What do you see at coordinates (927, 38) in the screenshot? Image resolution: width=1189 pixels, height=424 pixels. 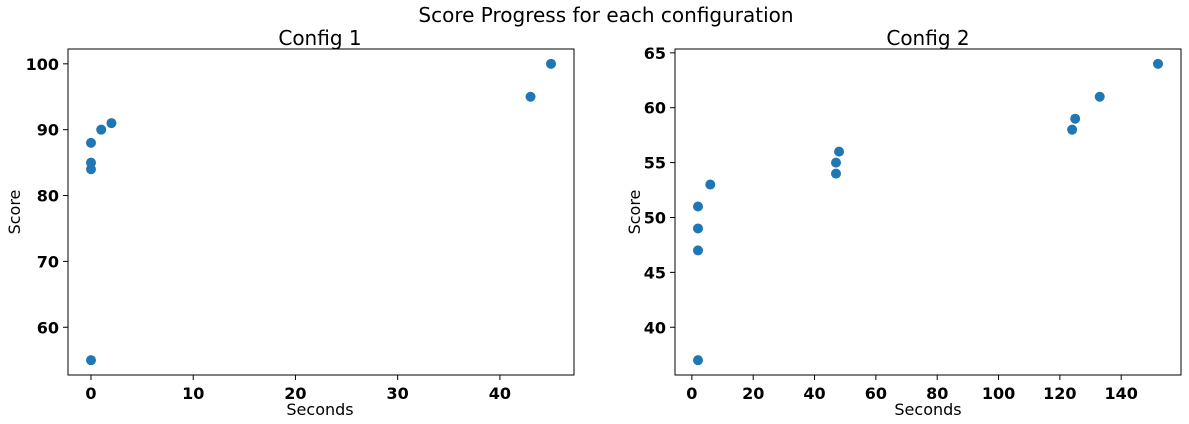 I see `chart-title: Config 2` at bounding box center [927, 38].